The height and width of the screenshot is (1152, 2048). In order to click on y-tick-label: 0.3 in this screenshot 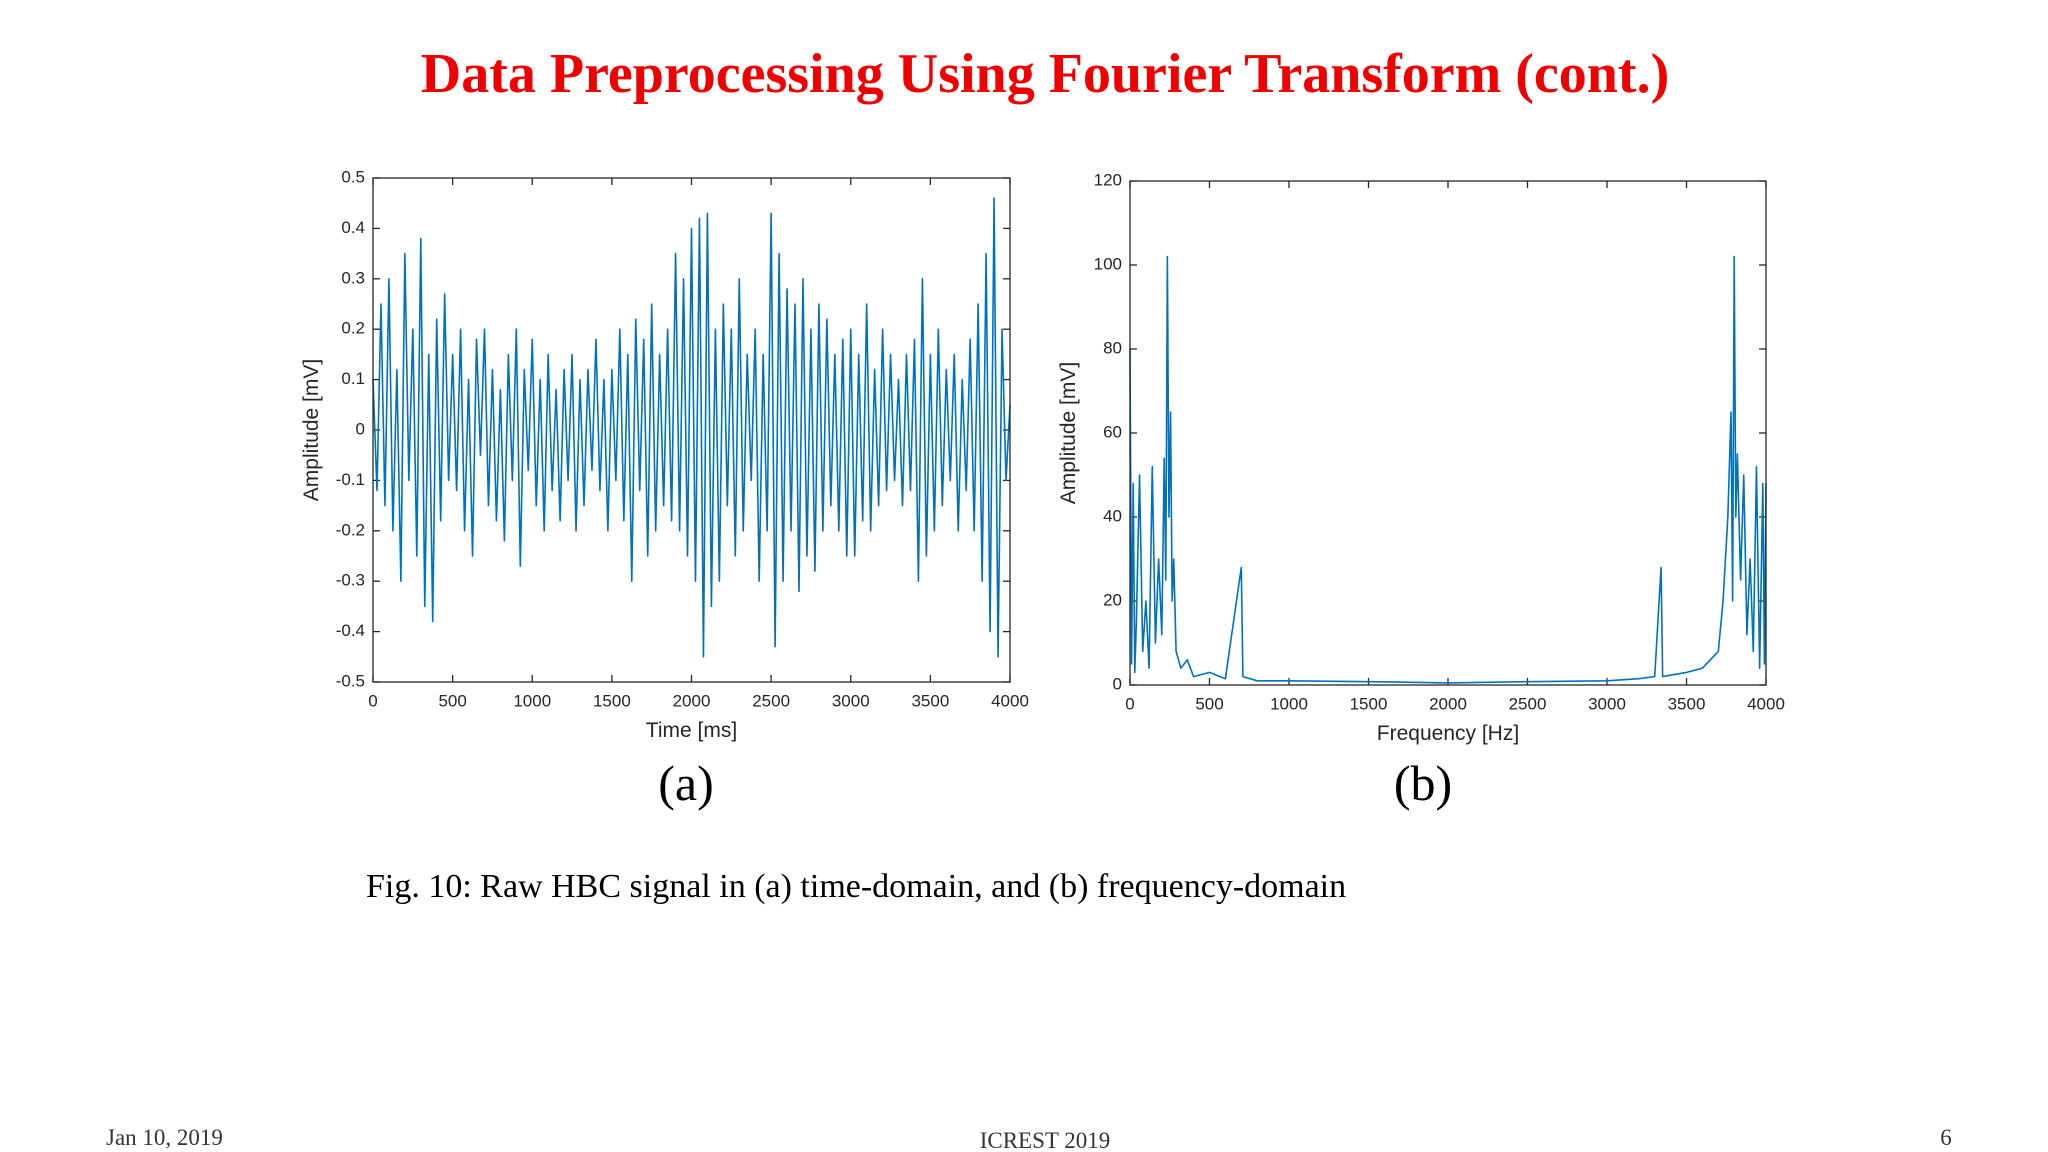, I will do `click(353, 277)`.